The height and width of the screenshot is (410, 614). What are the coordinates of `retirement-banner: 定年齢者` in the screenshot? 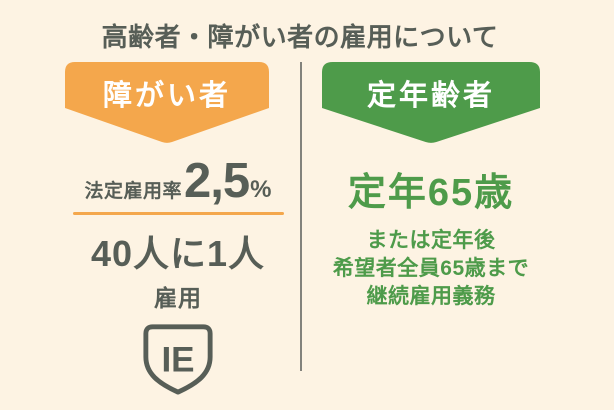 It's located at (431, 103).